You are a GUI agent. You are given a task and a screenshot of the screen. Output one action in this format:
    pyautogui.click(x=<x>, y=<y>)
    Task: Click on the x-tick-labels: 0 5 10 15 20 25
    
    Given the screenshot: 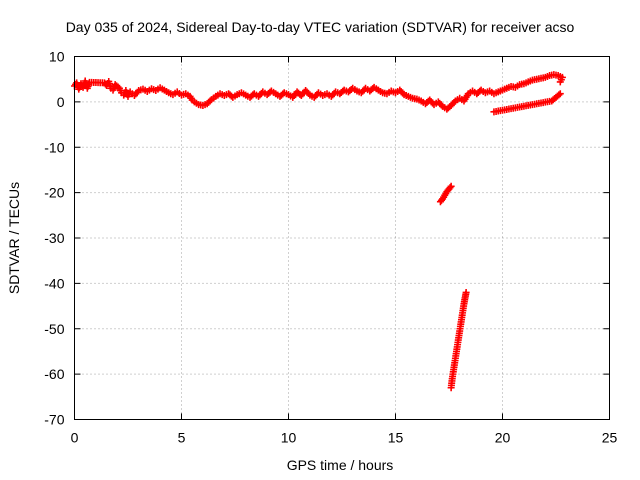 What is the action you would take?
    pyautogui.click(x=344, y=438)
    